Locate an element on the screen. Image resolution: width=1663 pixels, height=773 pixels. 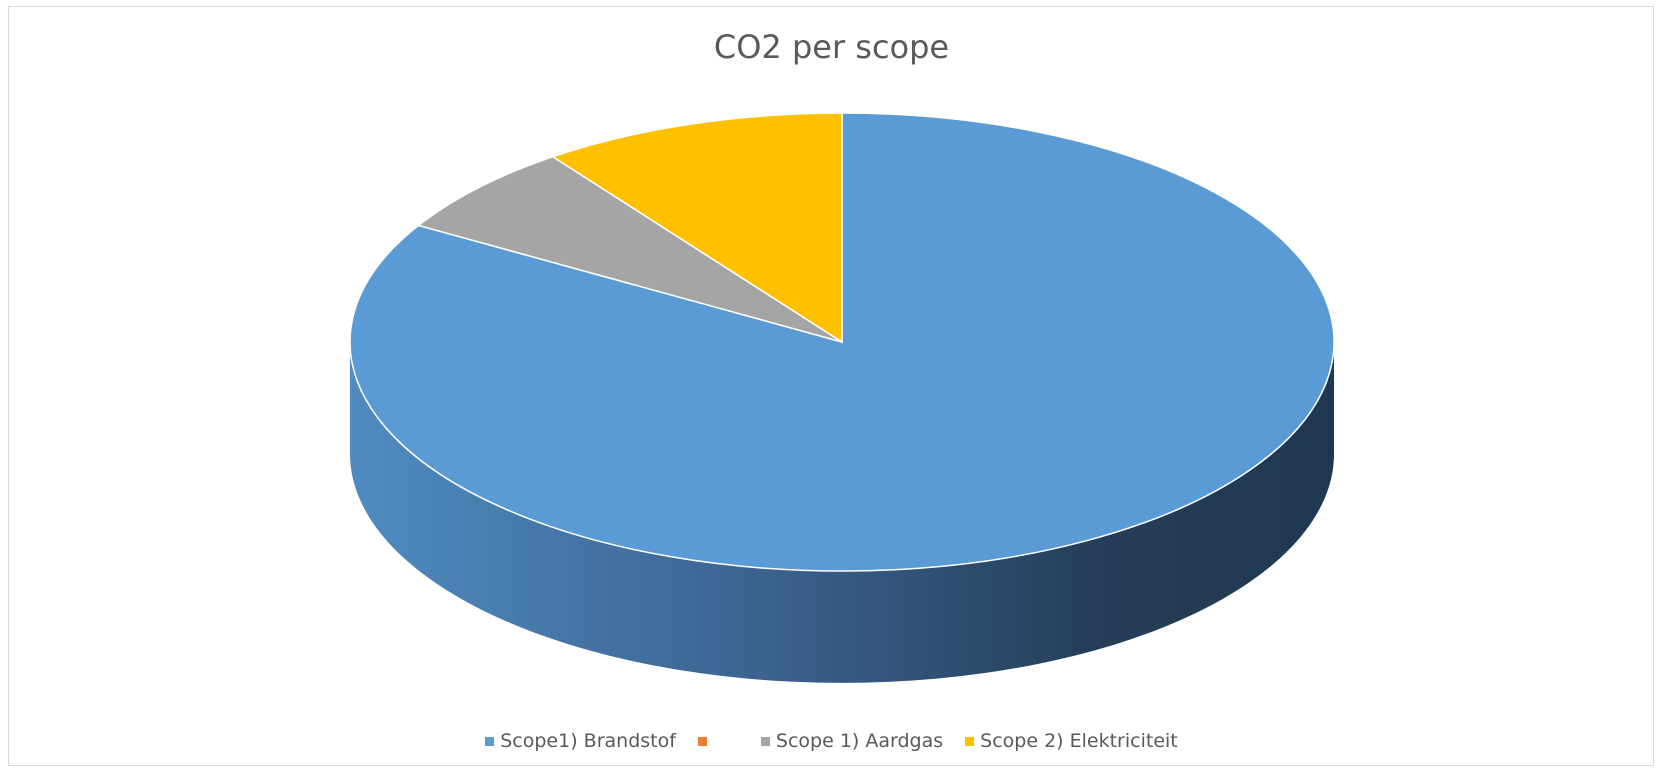
legend-label: Scope1) Brandstof is located at coordinates (588, 741).